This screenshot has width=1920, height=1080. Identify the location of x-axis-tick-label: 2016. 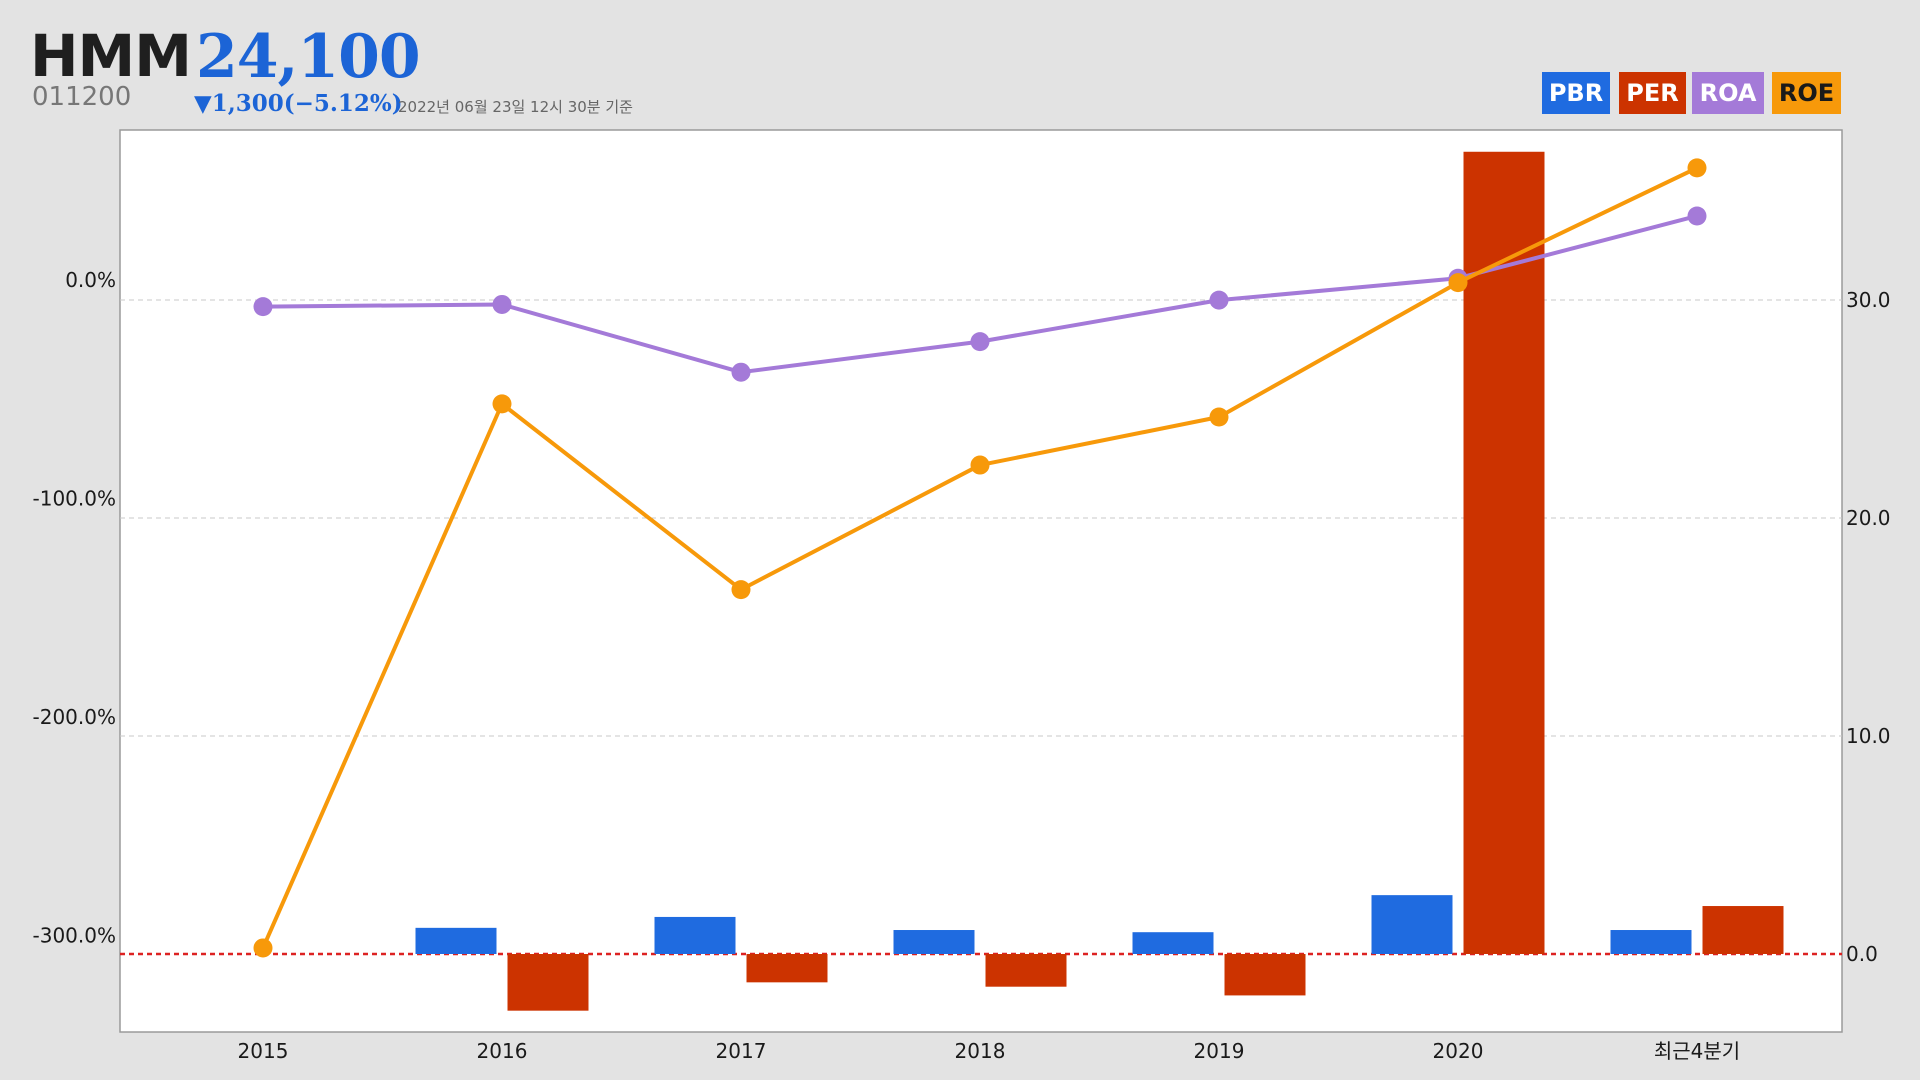
(502, 1051).